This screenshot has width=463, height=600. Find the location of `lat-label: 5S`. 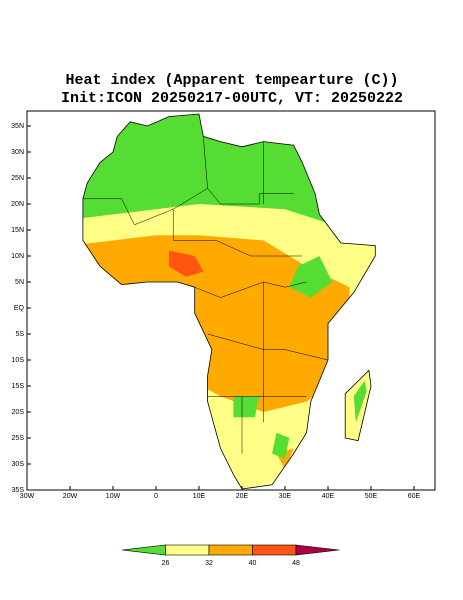

lat-label: 5S is located at coordinates (19, 334).